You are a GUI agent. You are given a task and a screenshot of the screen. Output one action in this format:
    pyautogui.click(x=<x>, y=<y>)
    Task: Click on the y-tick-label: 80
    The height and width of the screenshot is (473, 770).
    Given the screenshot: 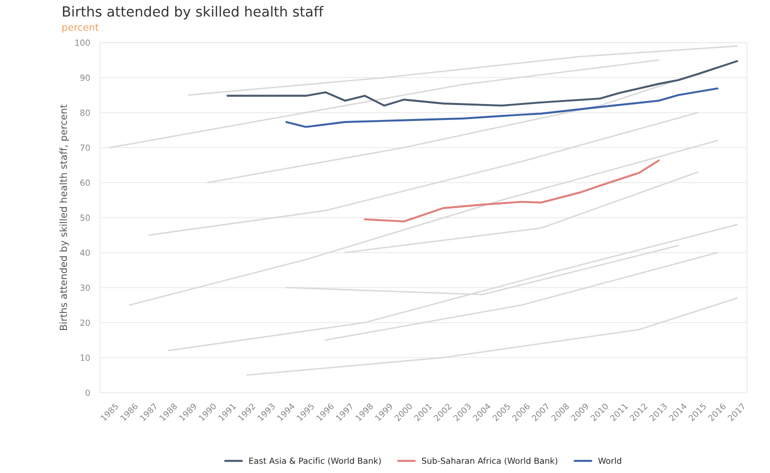 What is the action you would take?
    pyautogui.click(x=85, y=113)
    